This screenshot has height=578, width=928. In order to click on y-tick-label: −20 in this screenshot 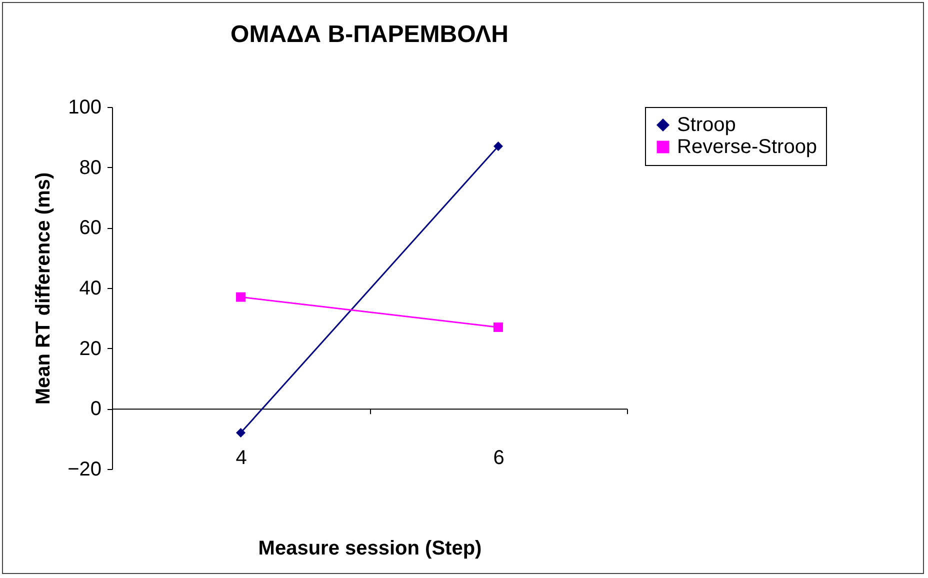, I will do `click(85, 469)`.